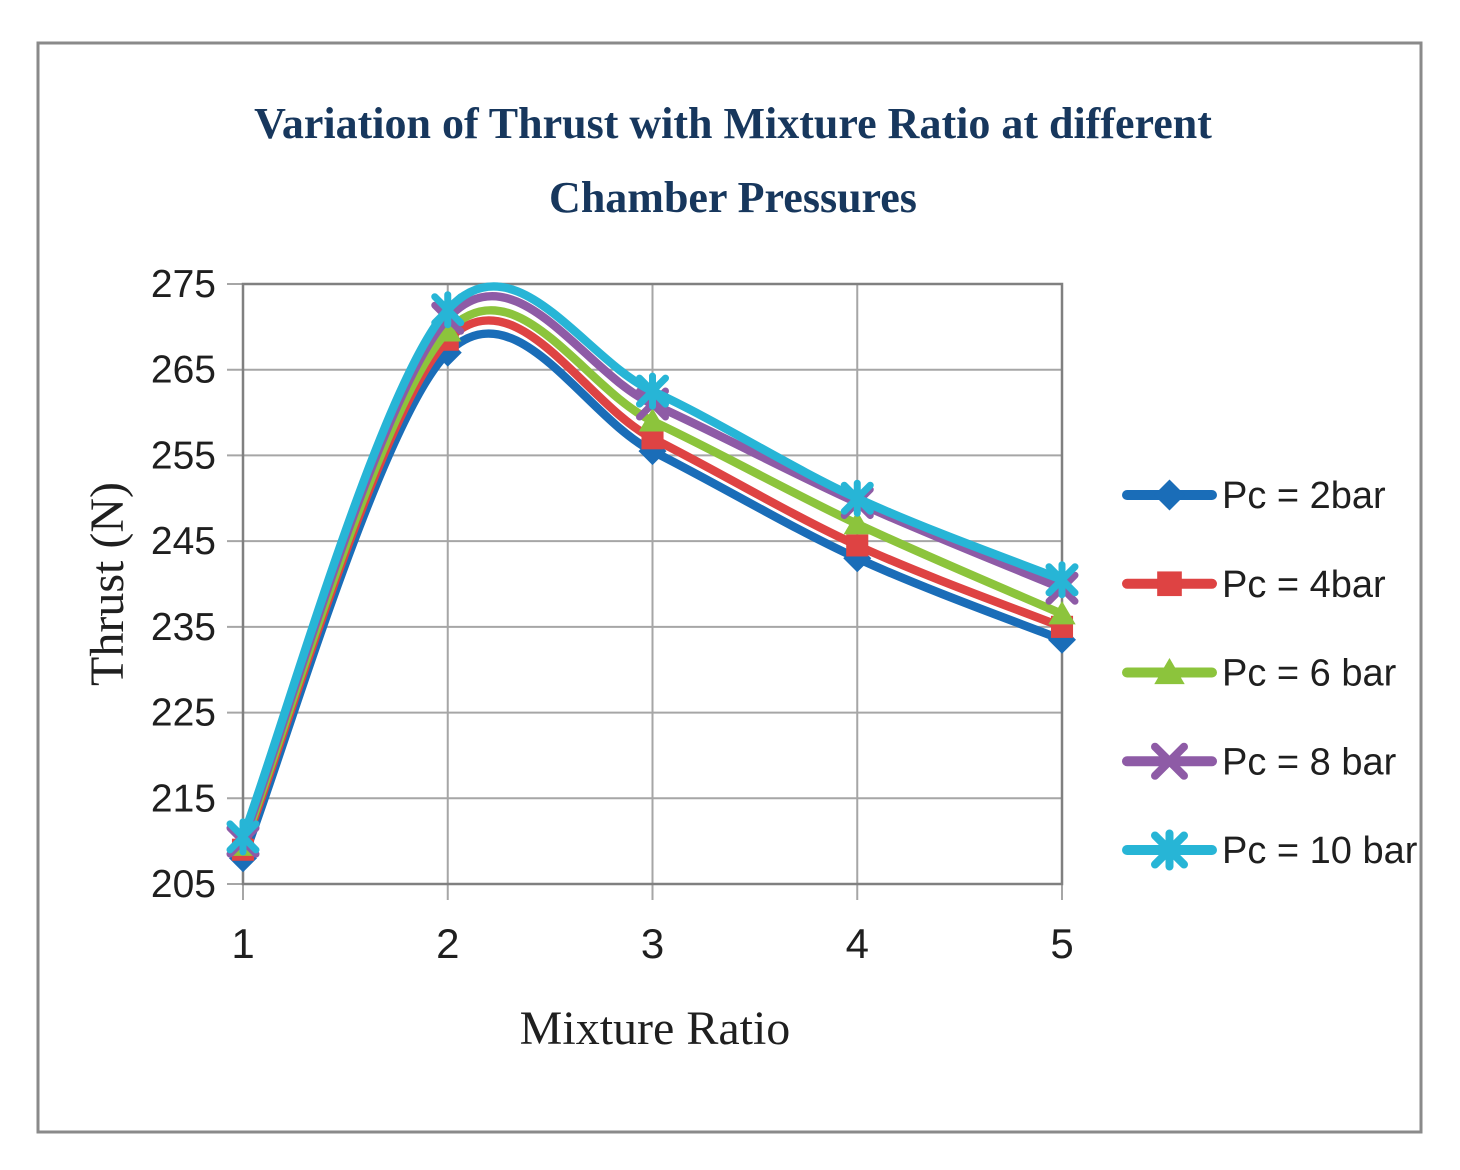  I want to click on marker-pc-6-bar-x3, so click(652, 420).